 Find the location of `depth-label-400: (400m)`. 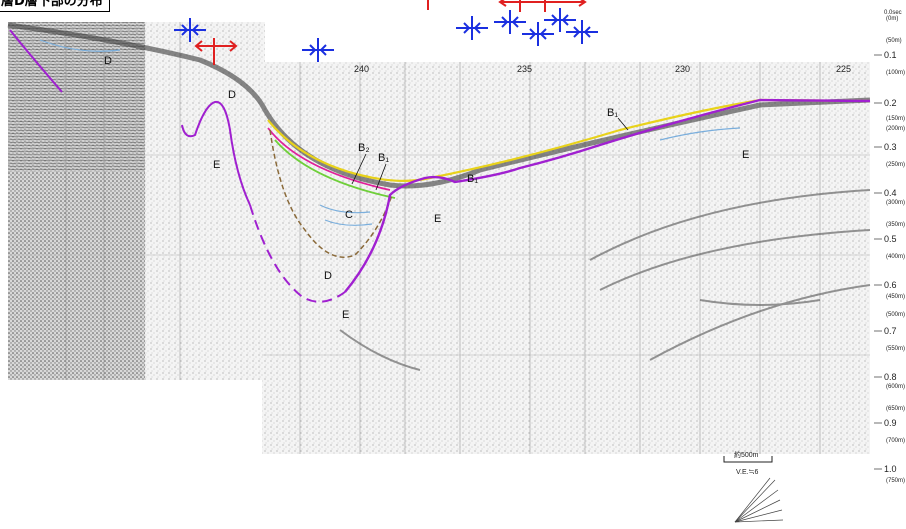

depth-label-400: (400m) is located at coordinates (895, 257).